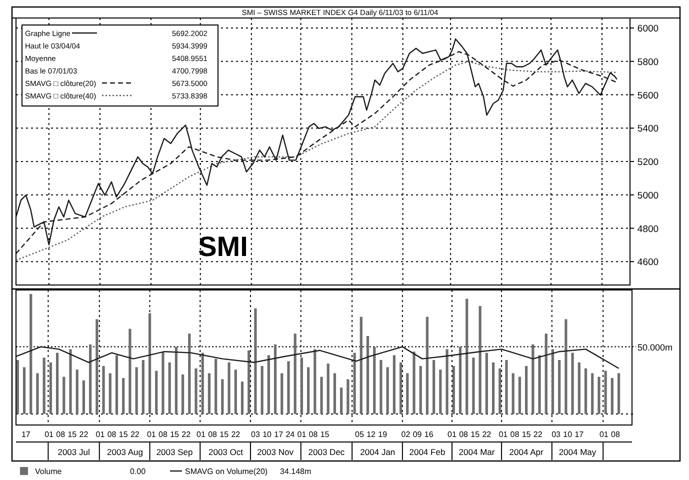 This screenshot has width=689, height=480. I want to click on x-tick-label: 24, so click(291, 434).